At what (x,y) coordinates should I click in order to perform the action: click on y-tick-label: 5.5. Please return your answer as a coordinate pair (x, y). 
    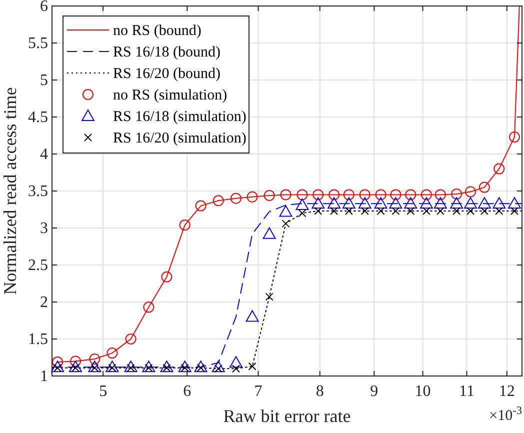
    Looking at the image, I should click on (38, 43).